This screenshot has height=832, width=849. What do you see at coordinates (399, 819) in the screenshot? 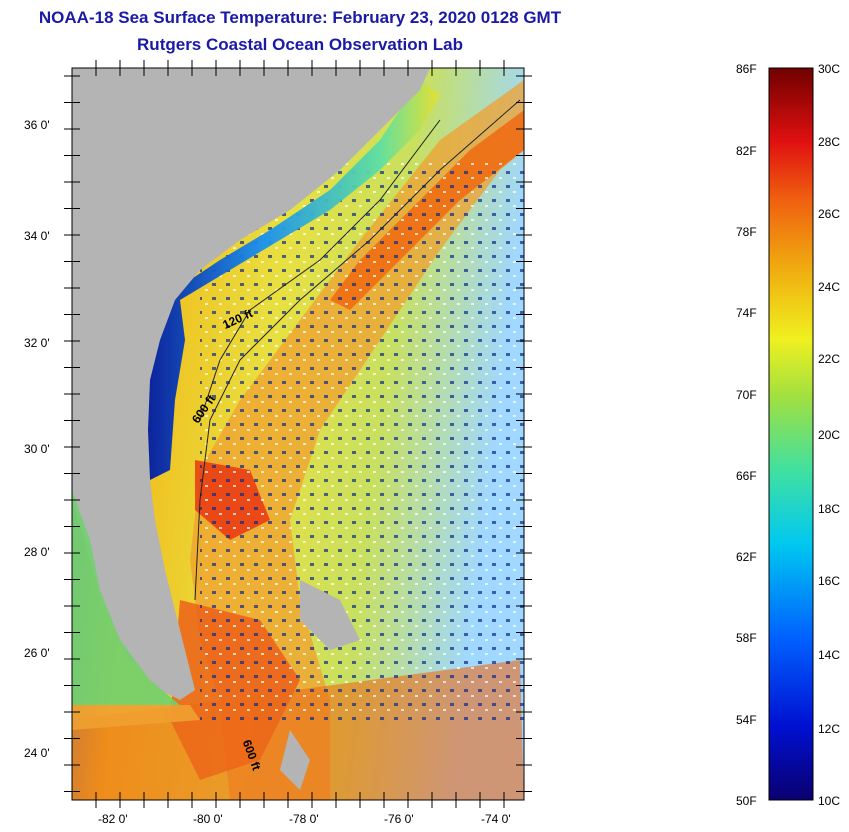
I see `lon-label: -76 0'` at bounding box center [399, 819].